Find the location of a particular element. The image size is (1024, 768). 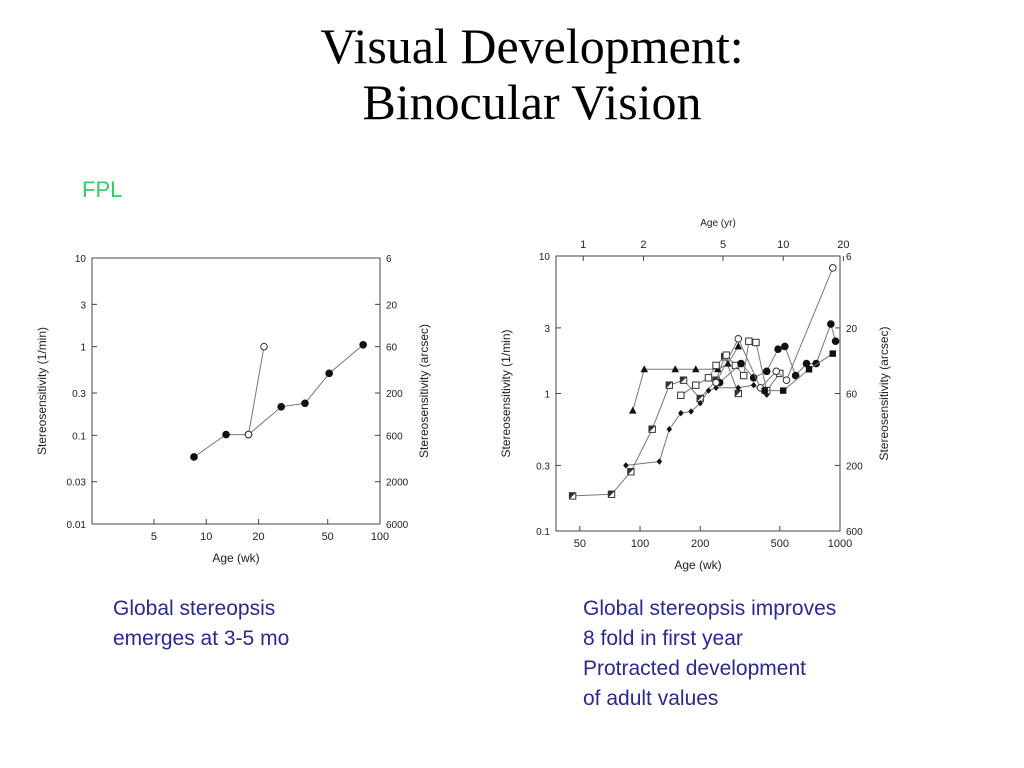

caption-left-line: emerges at 3-5 mo is located at coordinates (201, 638).